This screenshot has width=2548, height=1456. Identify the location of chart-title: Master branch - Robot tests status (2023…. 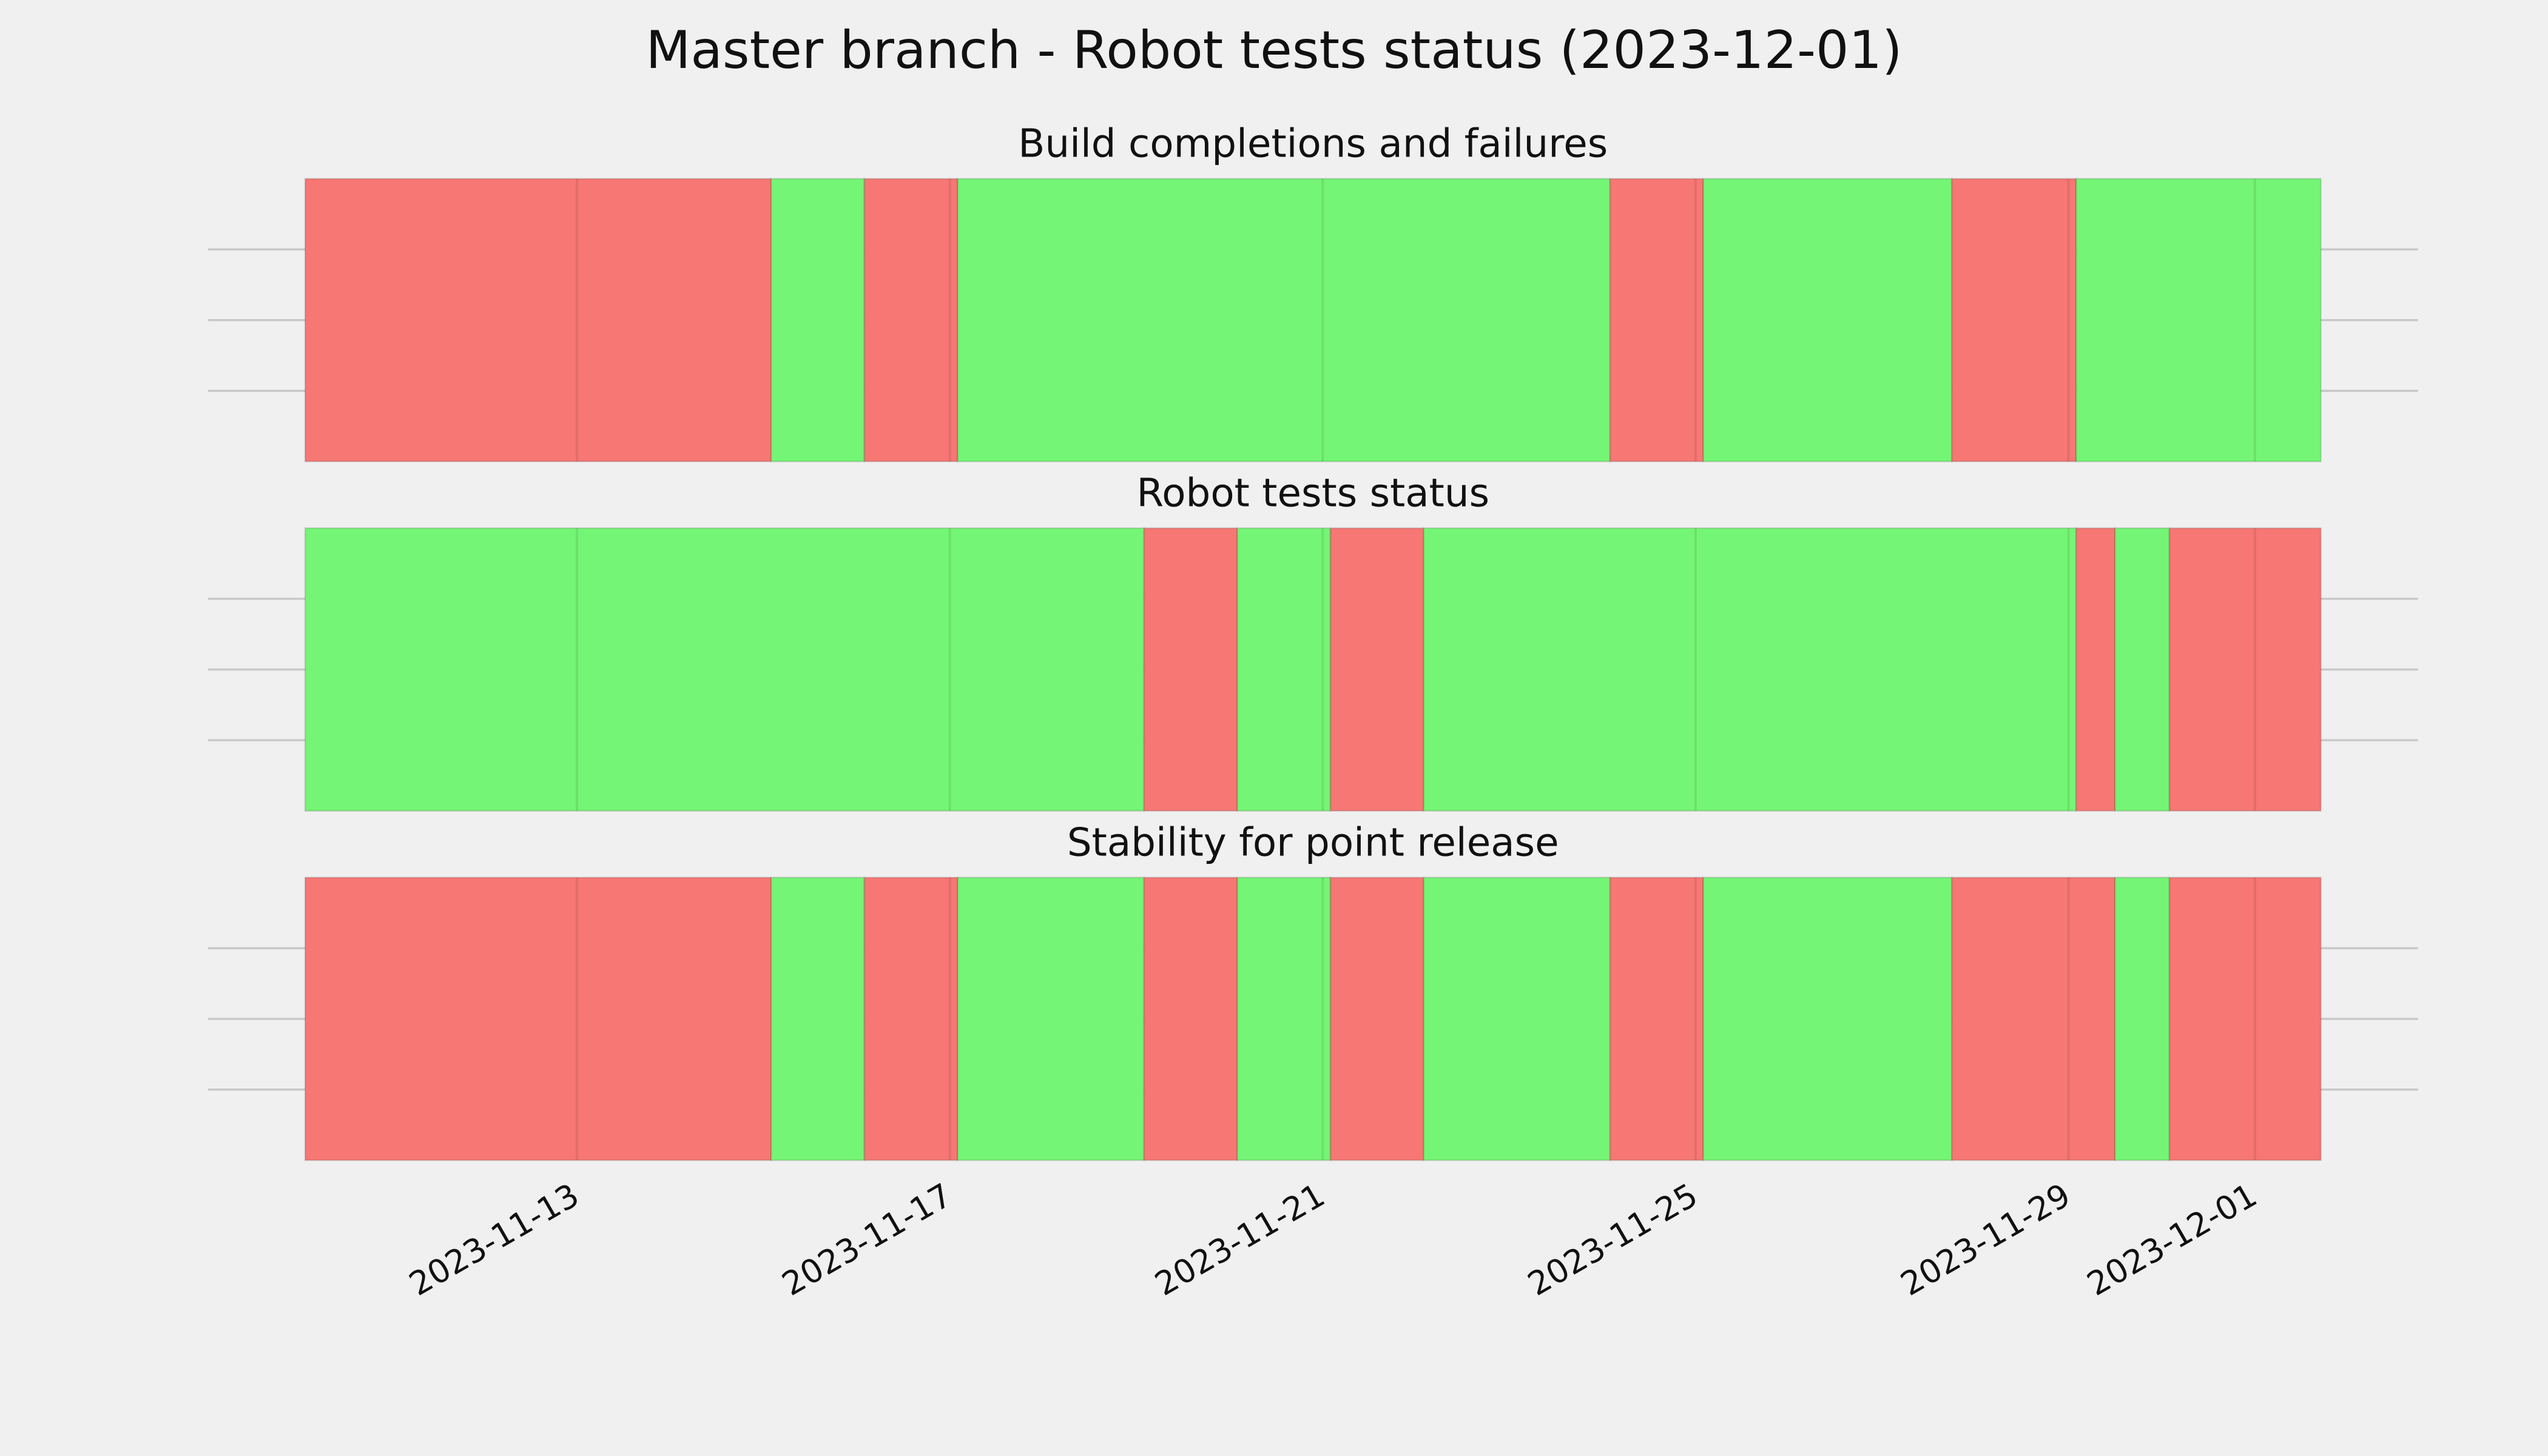
(1273, 50).